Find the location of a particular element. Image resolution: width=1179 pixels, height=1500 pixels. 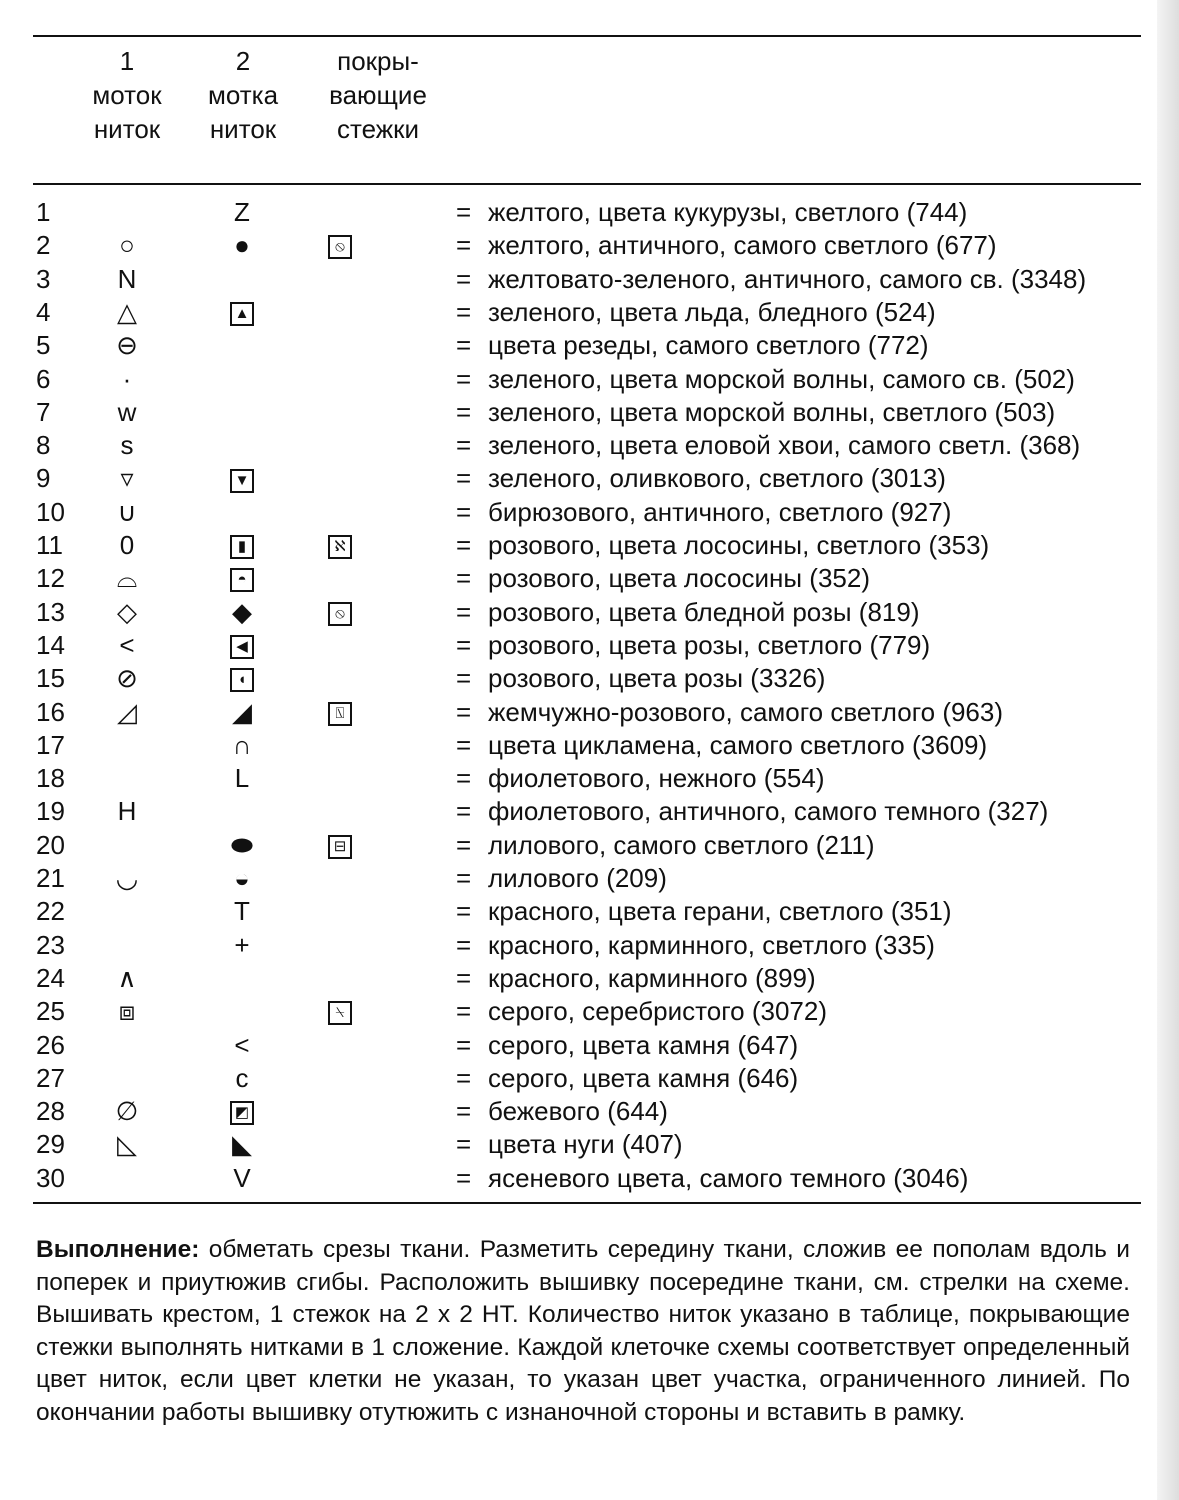

two-skein-symbol-icon: ▲ is located at coordinates (242, 312).